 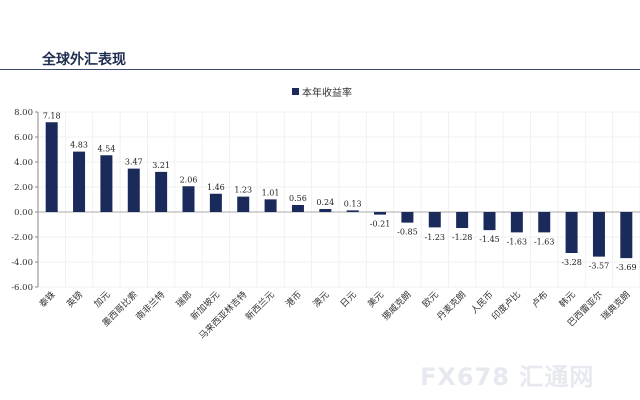 What do you see at coordinates (150, 306) in the screenshot?
I see `x-tick-label: 南非兰特` at bounding box center [150, 306].